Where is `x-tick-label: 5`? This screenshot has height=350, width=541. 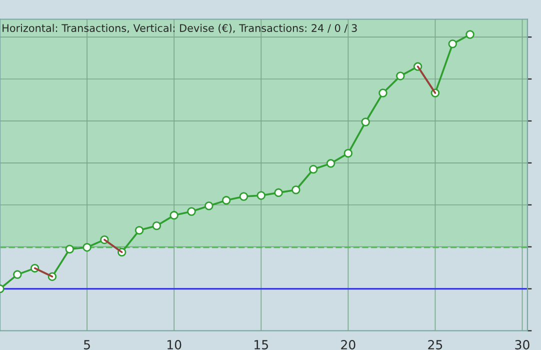 x-tick-label: 5 is located at coordinates (87, 345).